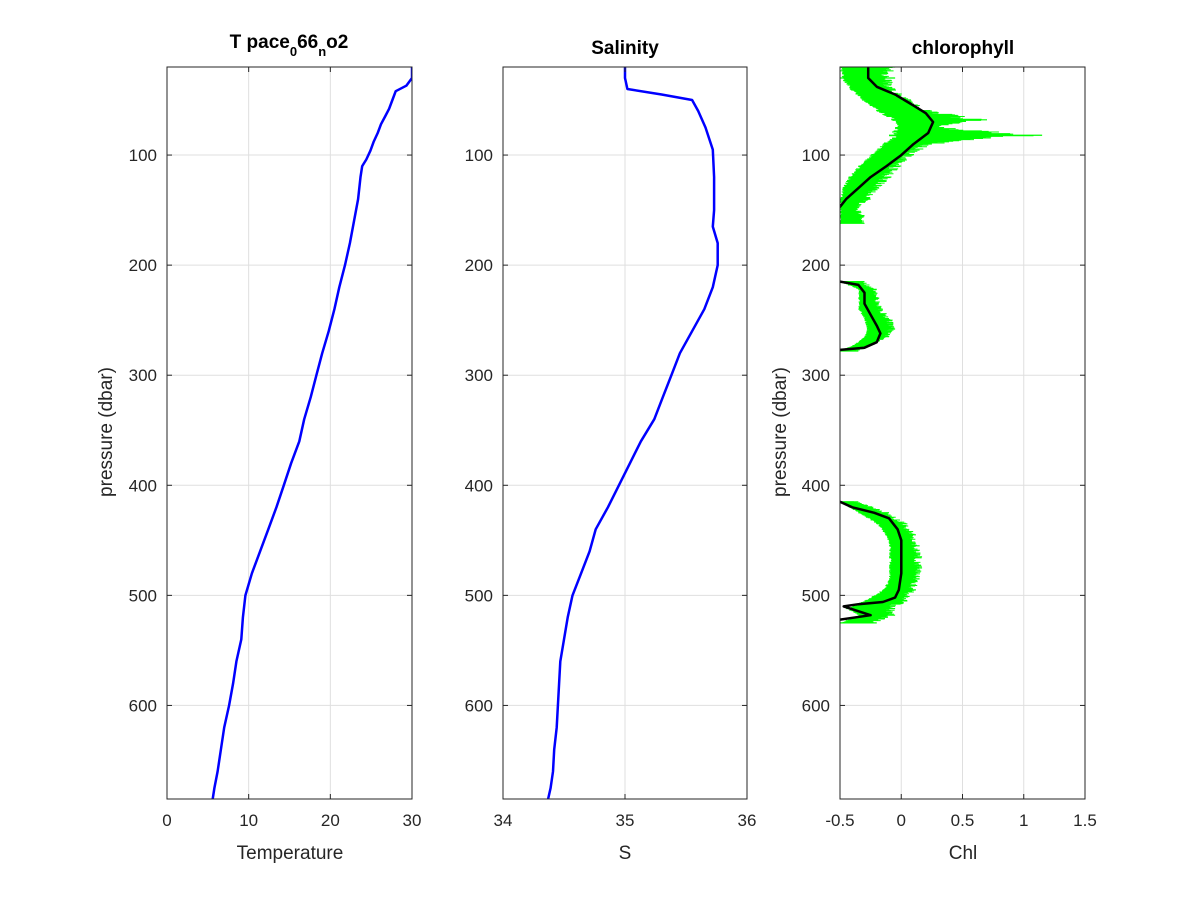 This screenshot has width=1200, height=900. Describe the element at coordinates (248, 820) in the screenshot. I see `temperature-xtick-label-1: 10` at that location.